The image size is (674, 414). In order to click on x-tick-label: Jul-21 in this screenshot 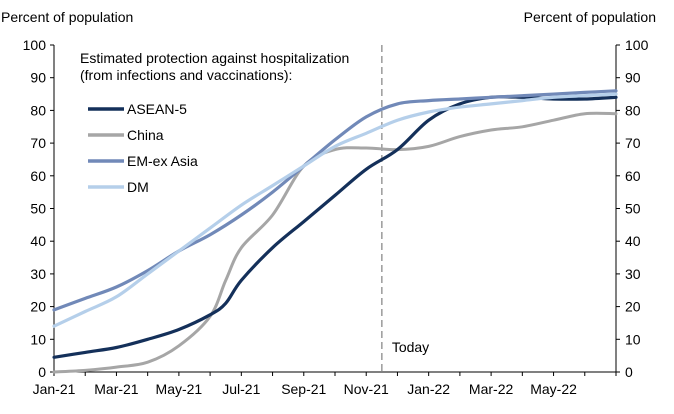, I will do `click(241, 389)`.